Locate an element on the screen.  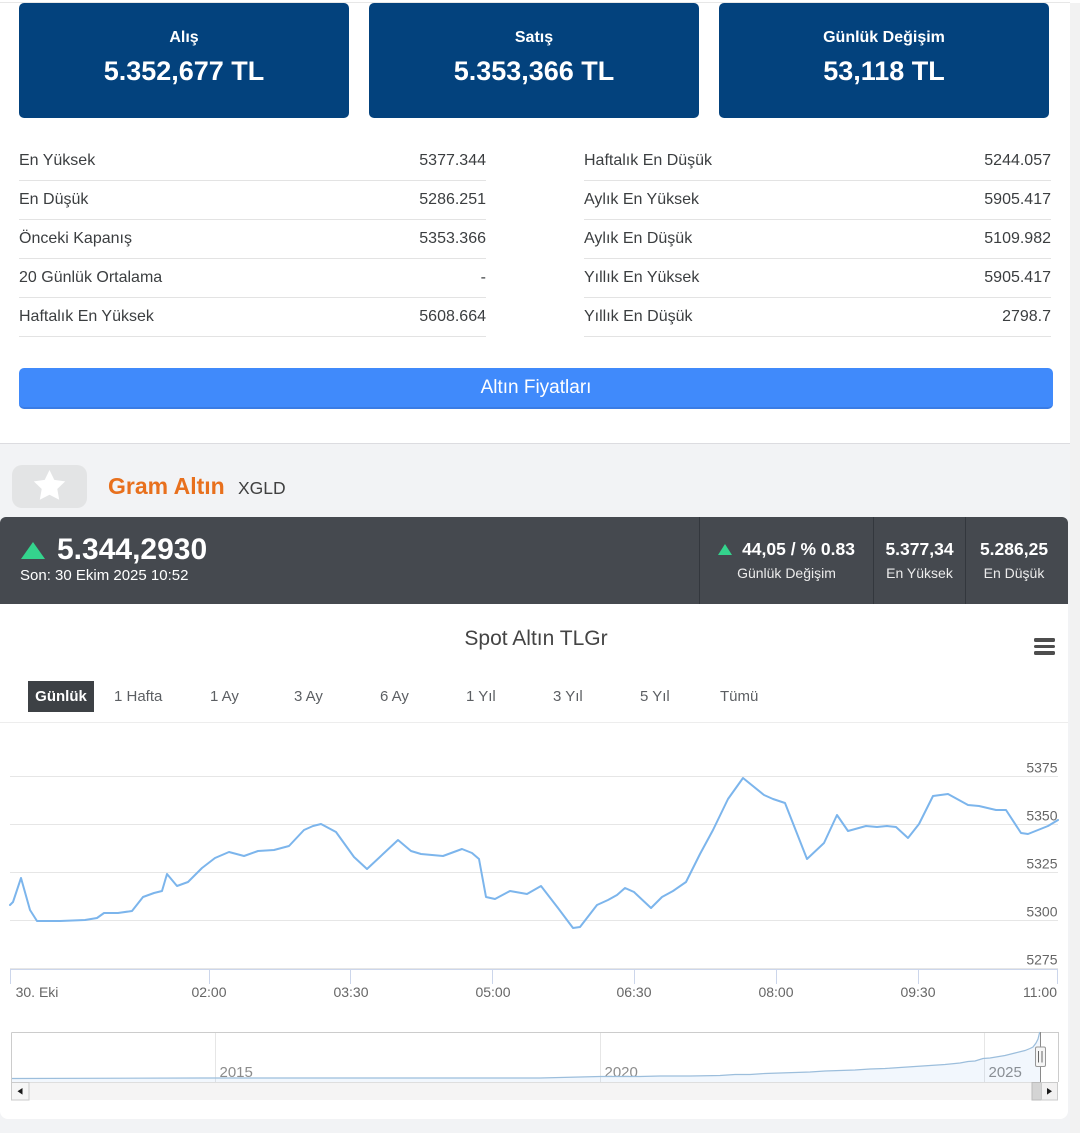
svg-text: 5375 is located at coordinates (1041, 768).